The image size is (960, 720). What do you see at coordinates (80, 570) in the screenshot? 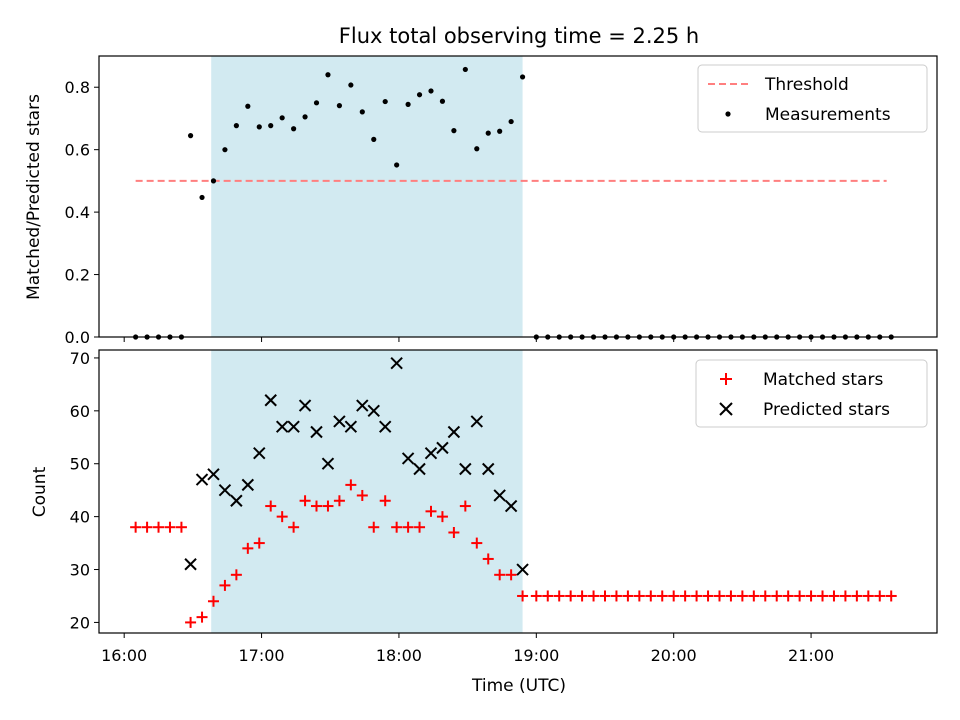
I see `bottom-y-tick-label: 30` at bounding box center [80, 570].